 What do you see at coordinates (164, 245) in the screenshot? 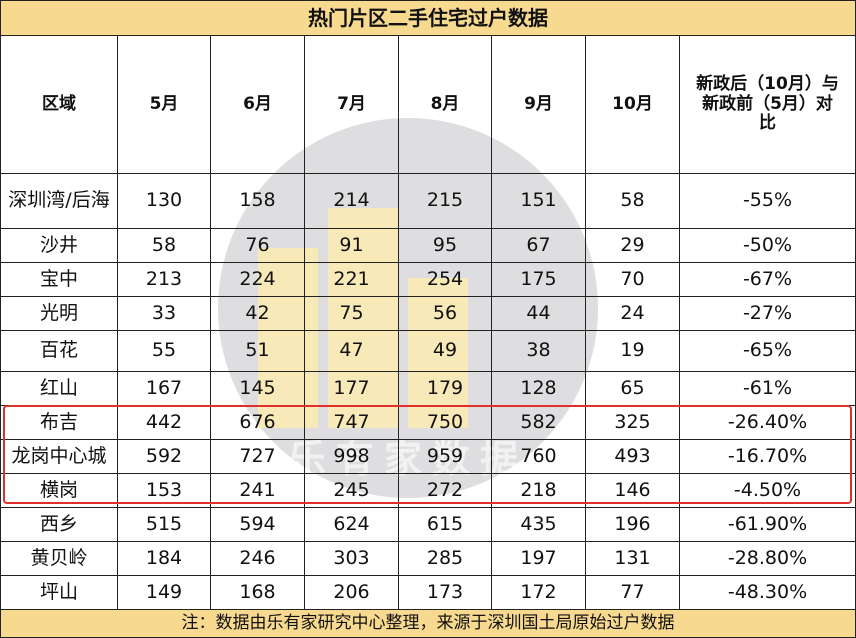
I see `cell-may: 58` at bounding box center [164, 245].